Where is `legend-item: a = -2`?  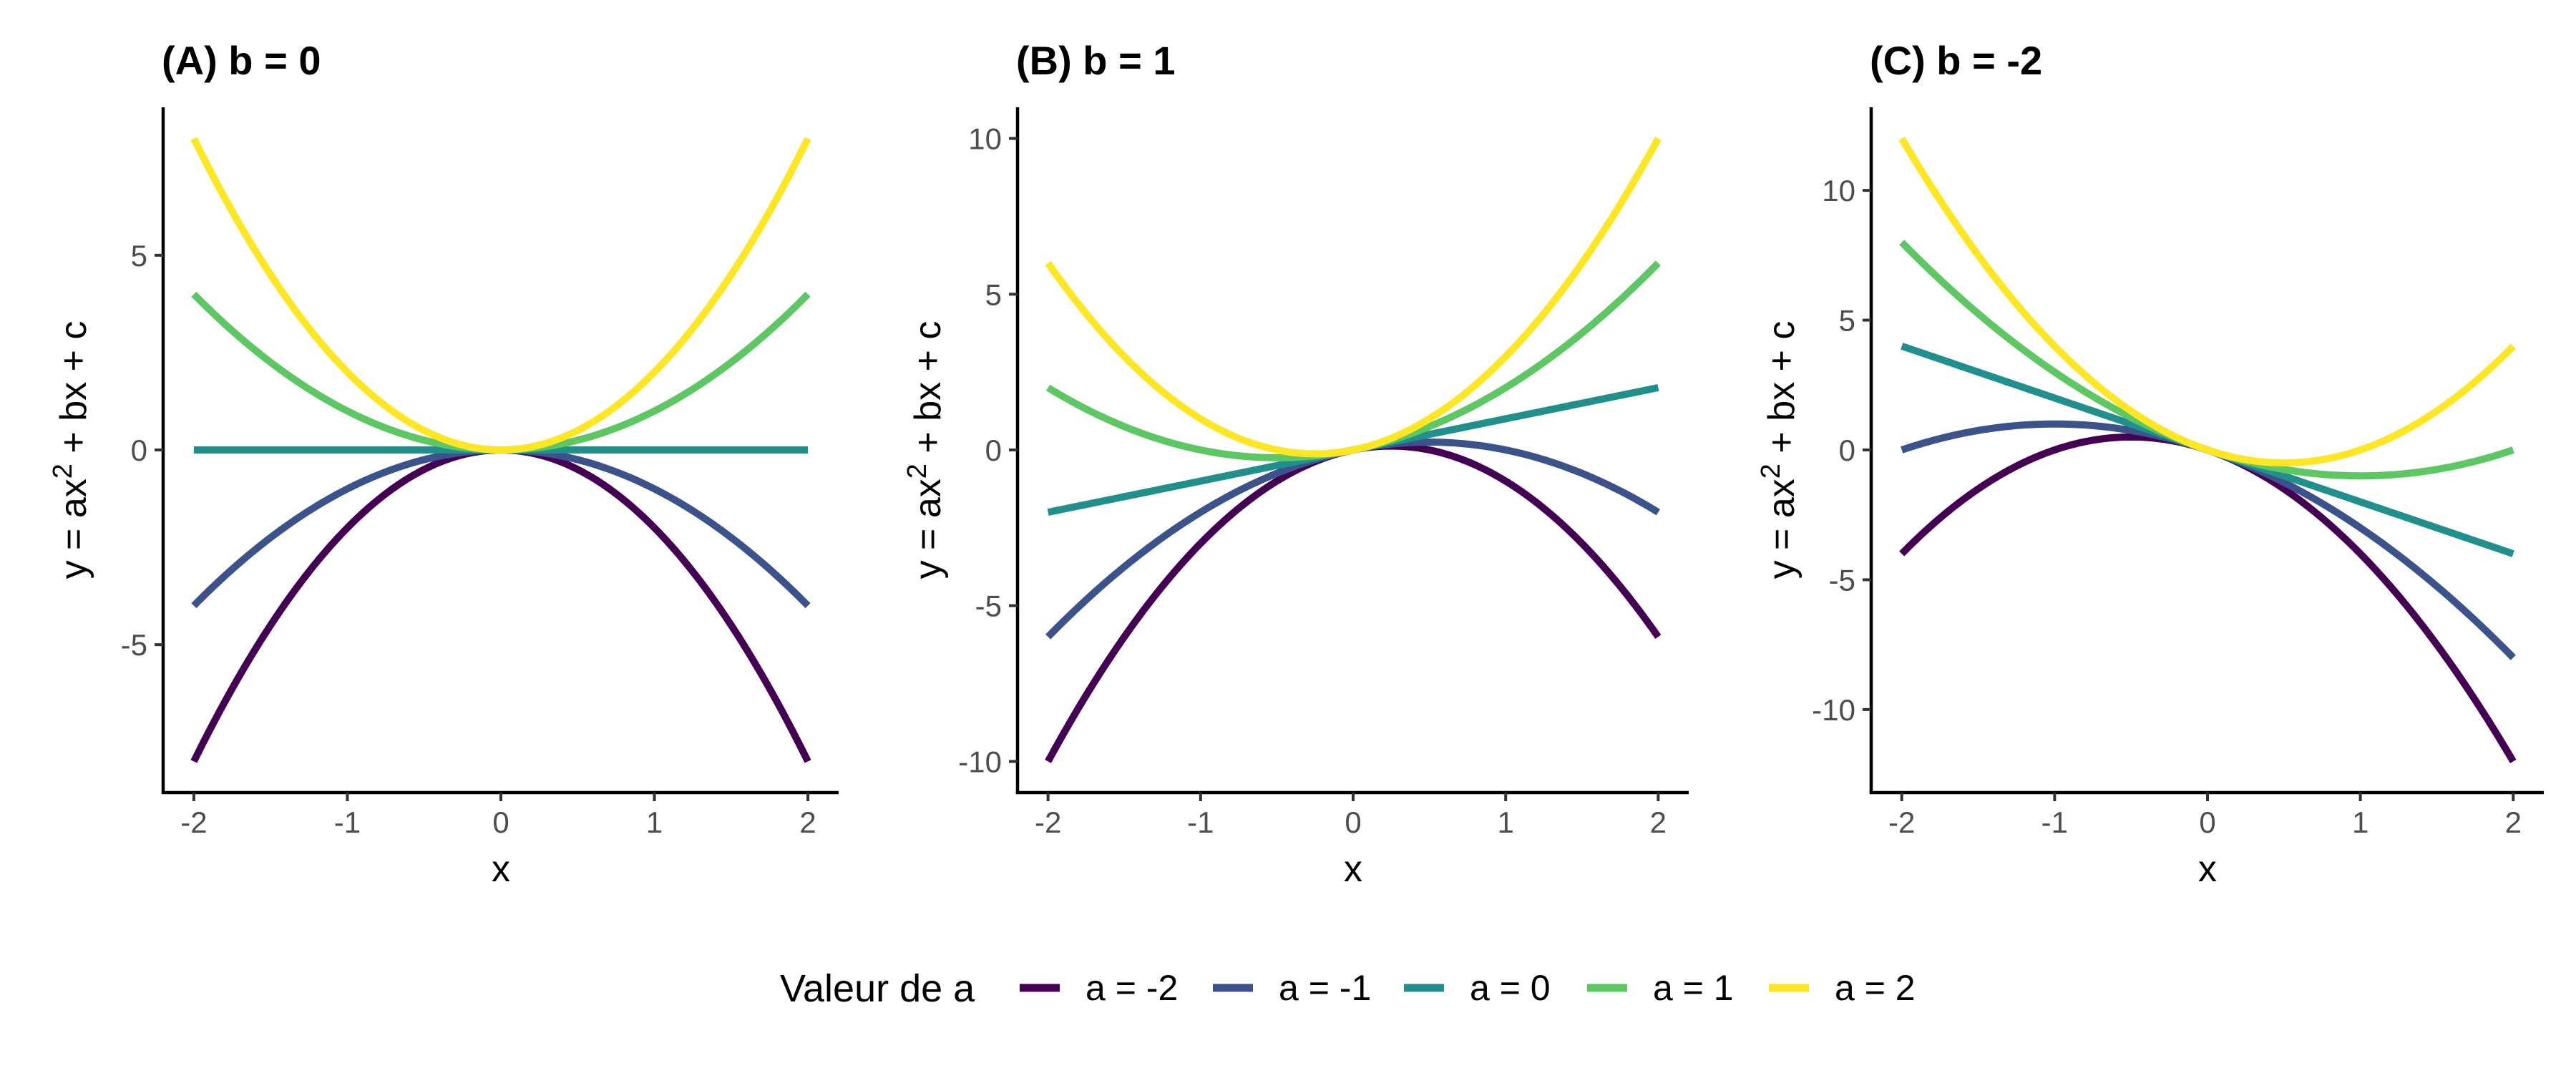
legend-item: a = -2 is located at coordinates (1099, 988).